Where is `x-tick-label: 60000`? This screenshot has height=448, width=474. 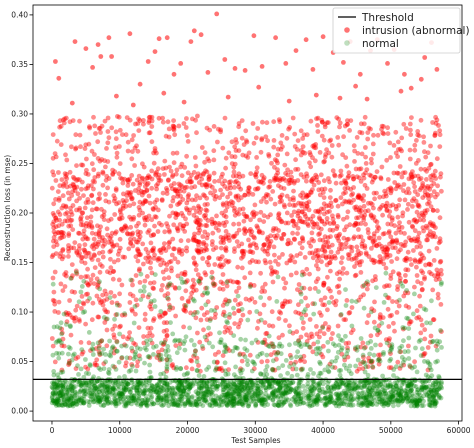
x-tick-label: 60000 is located at coordinates (459, 430).